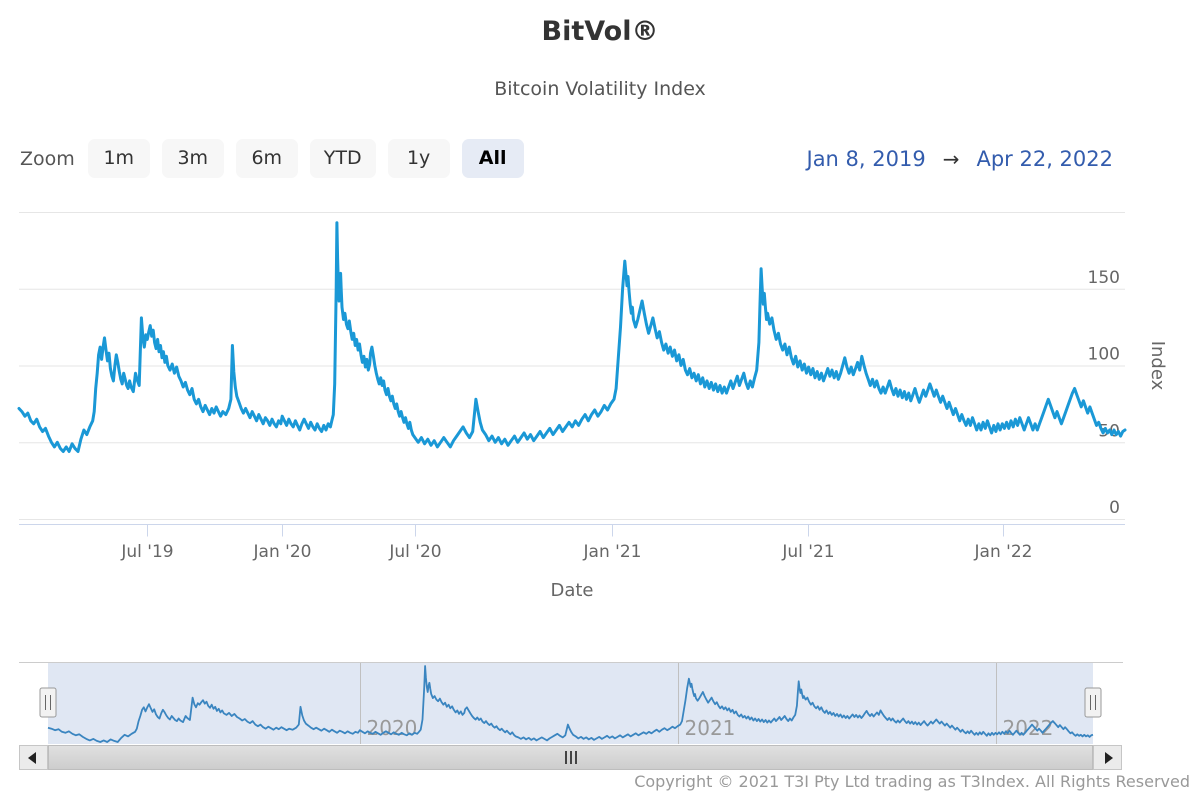 The image size is (1200, 800). I want to click on scrollbar-grip-icon, so click(570, 757).